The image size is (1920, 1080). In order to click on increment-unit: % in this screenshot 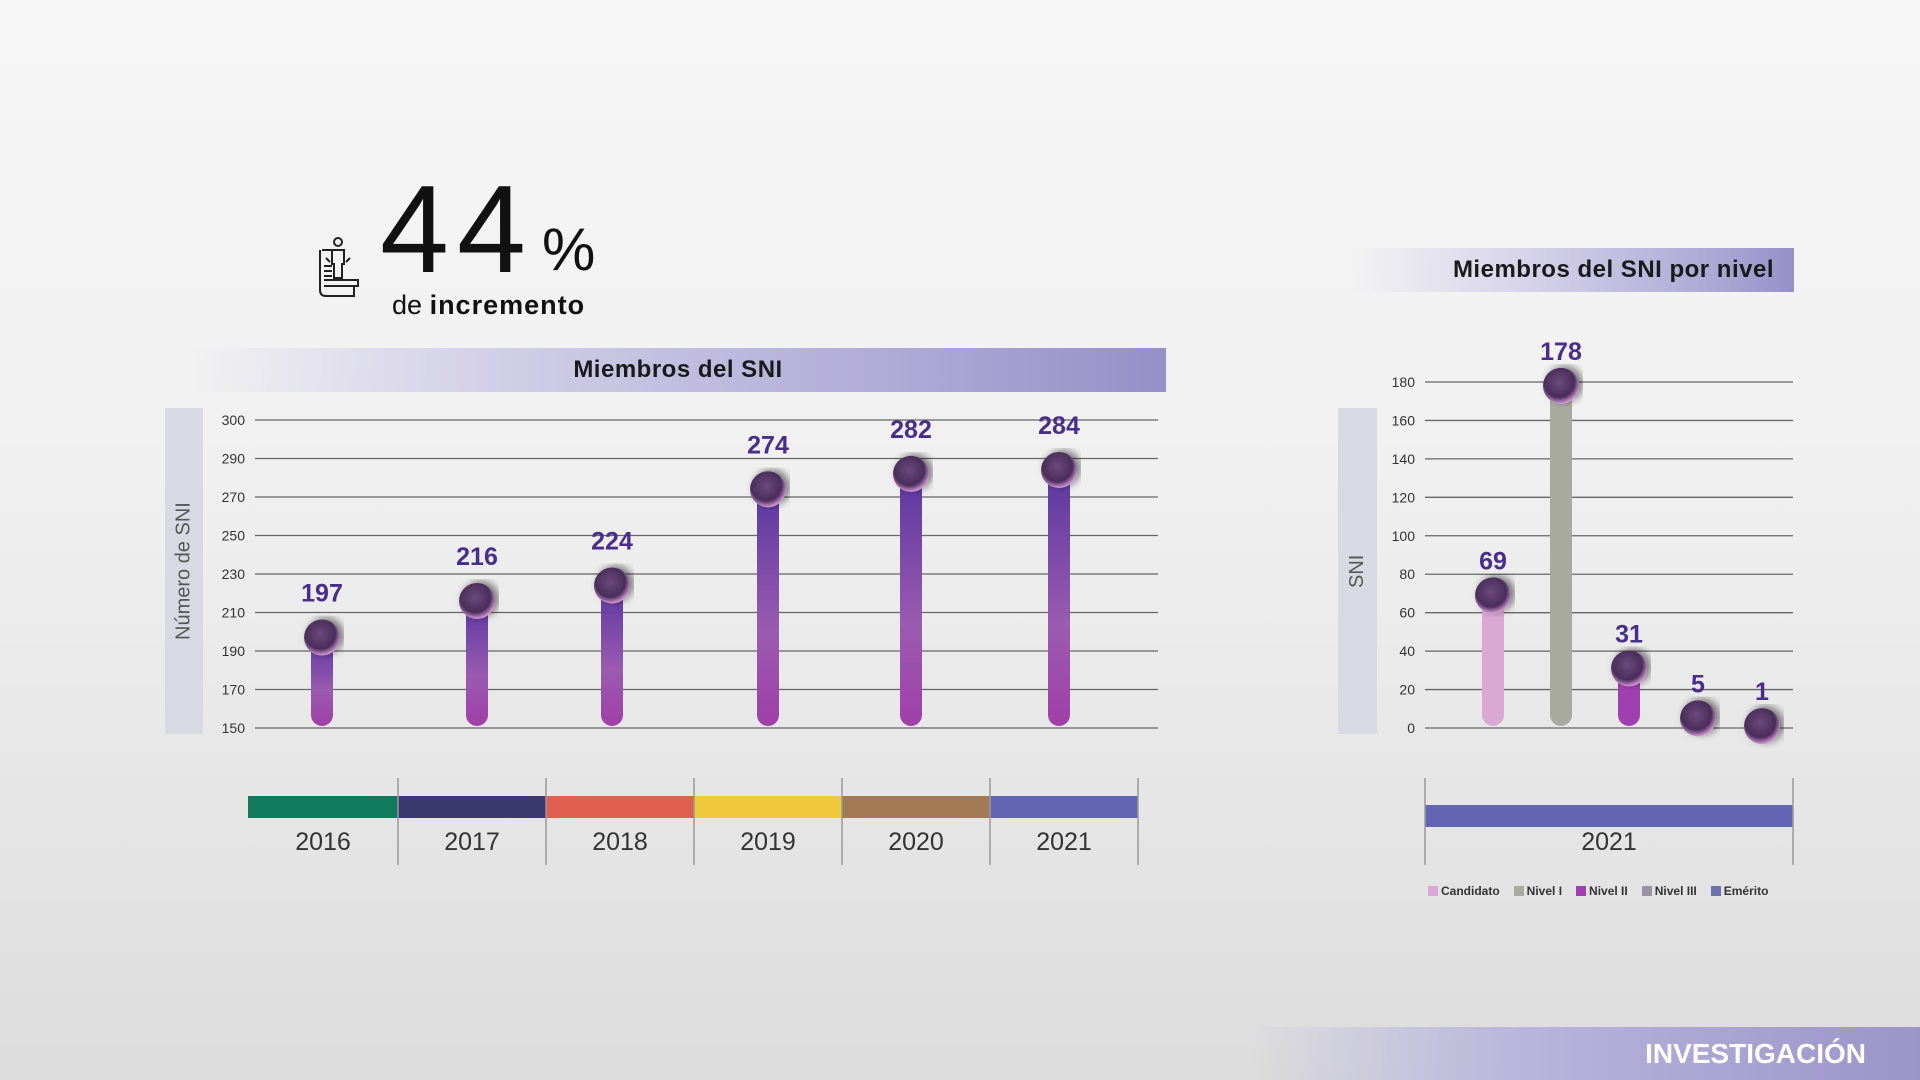, I will do `click(568, 249)`.